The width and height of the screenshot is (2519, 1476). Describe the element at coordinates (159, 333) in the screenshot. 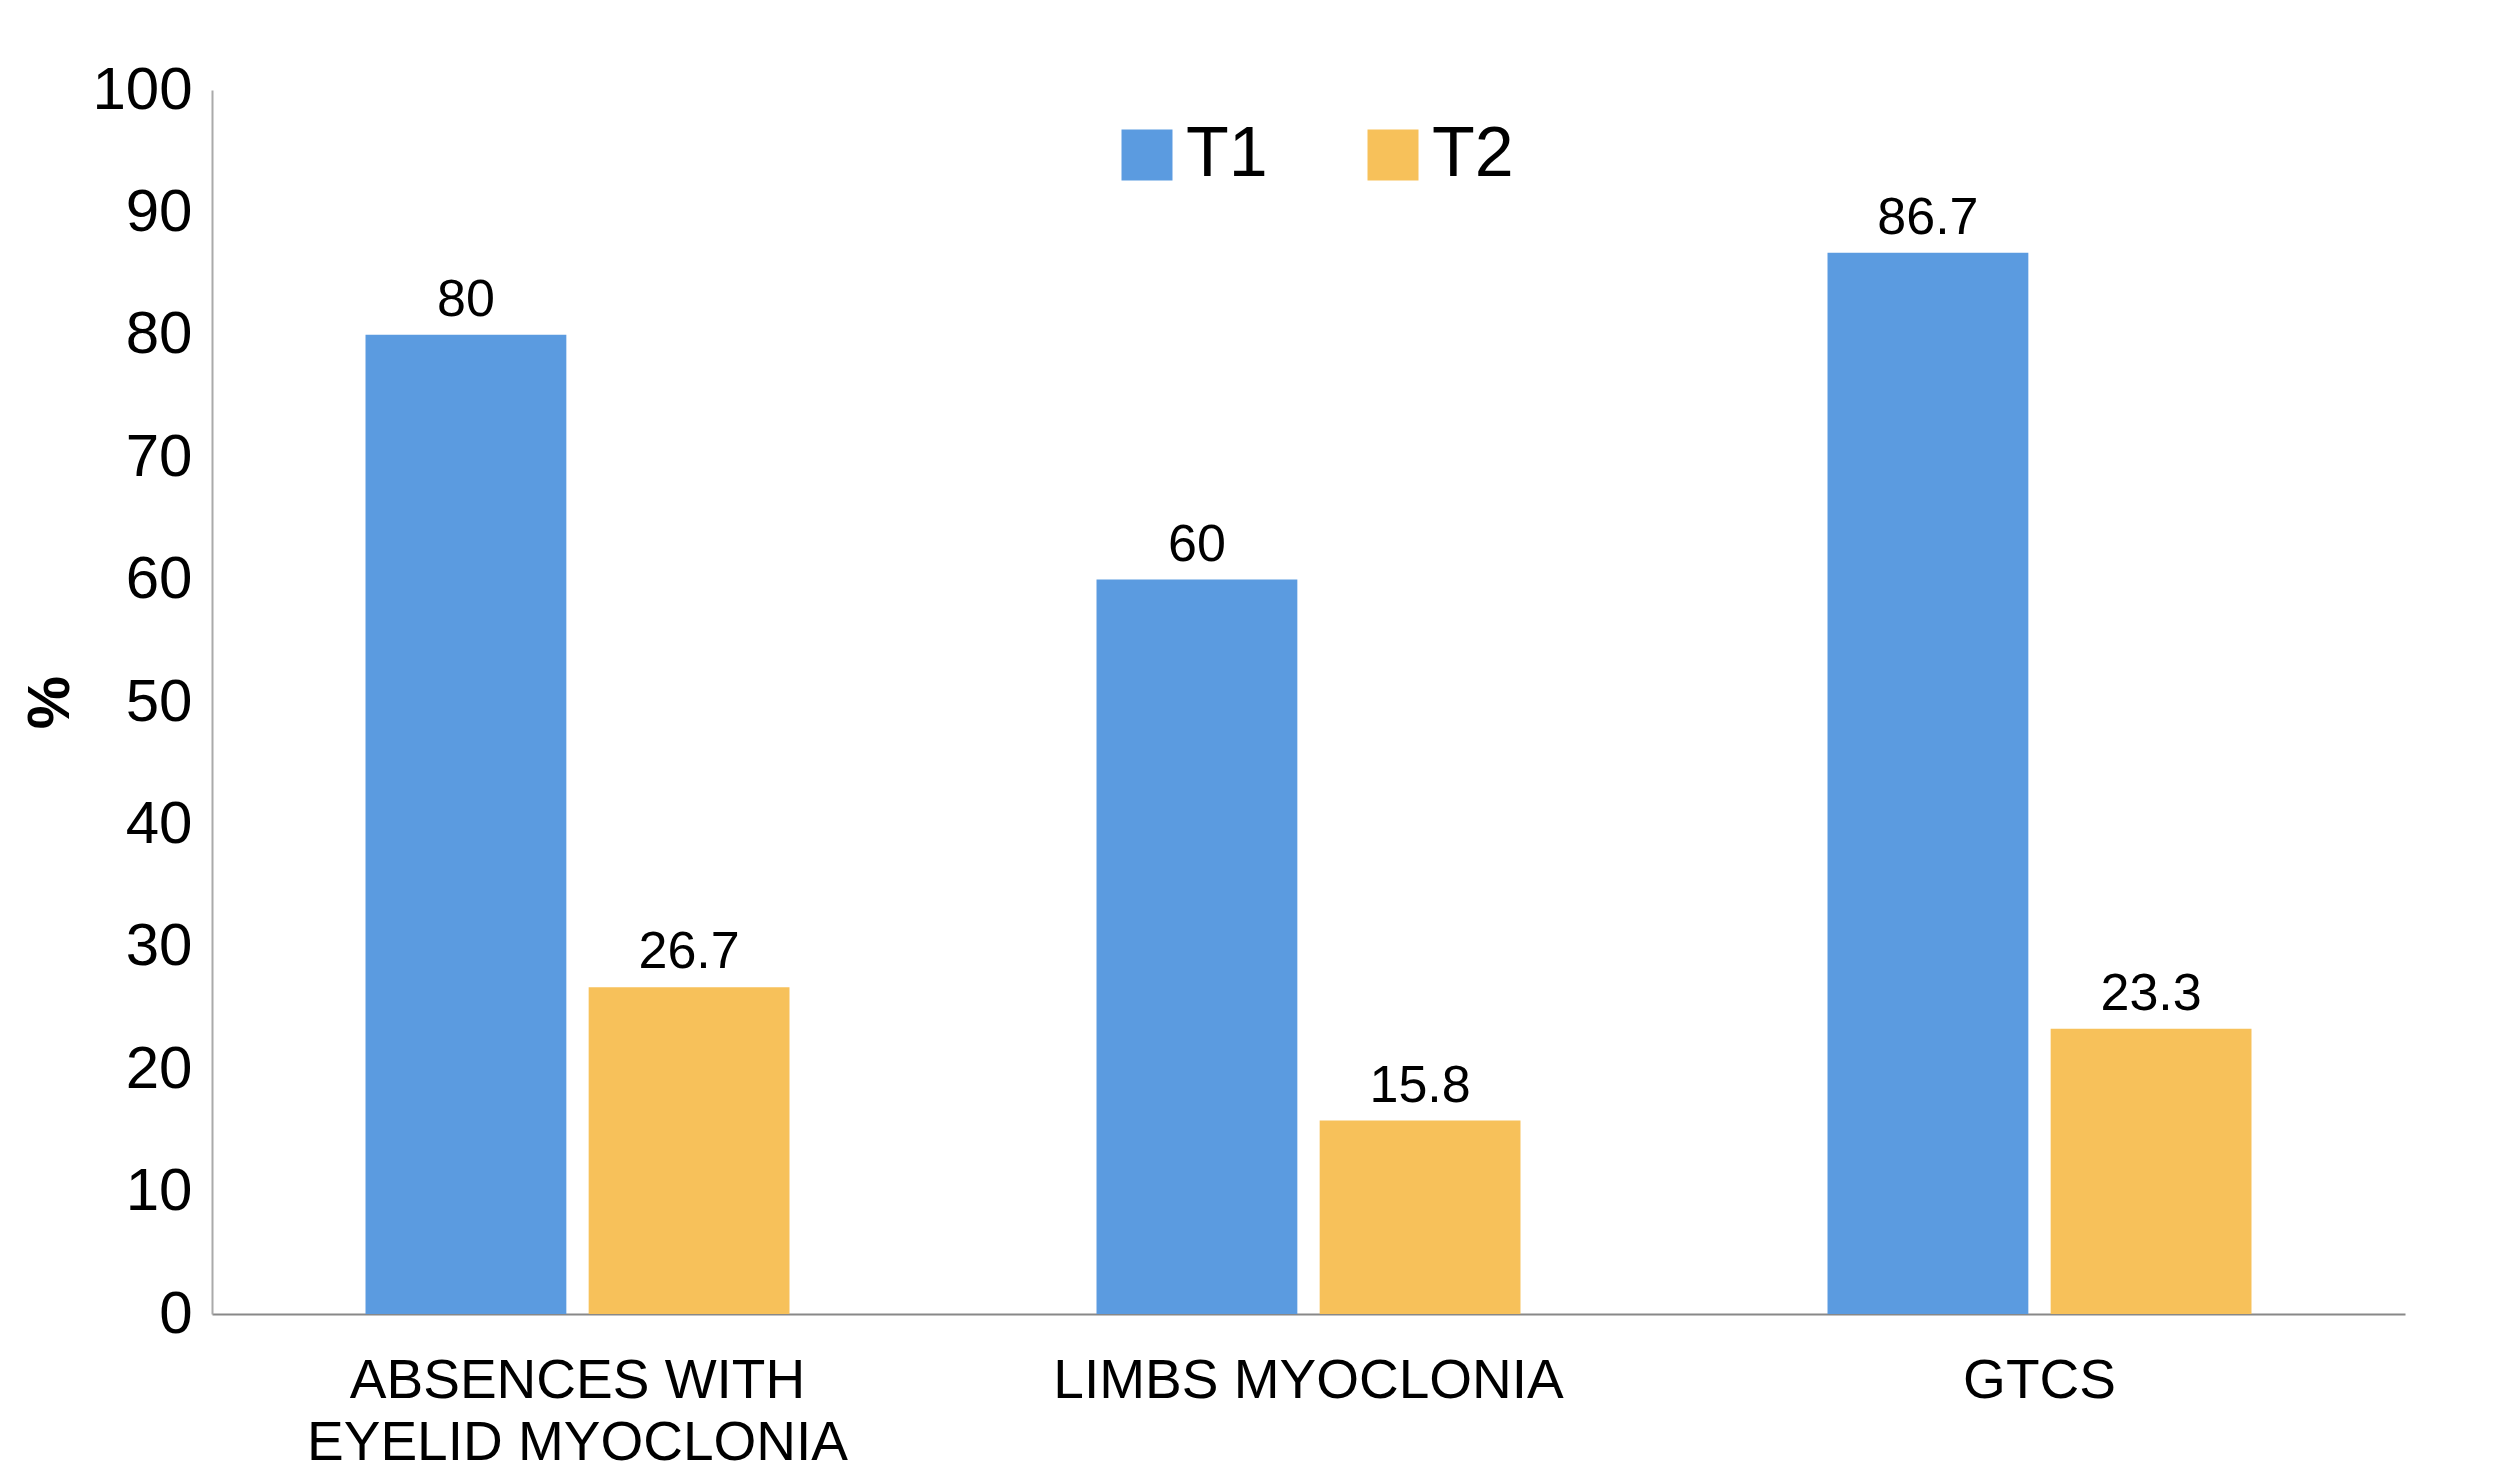

I see `y-tick-label: 80` at that location.